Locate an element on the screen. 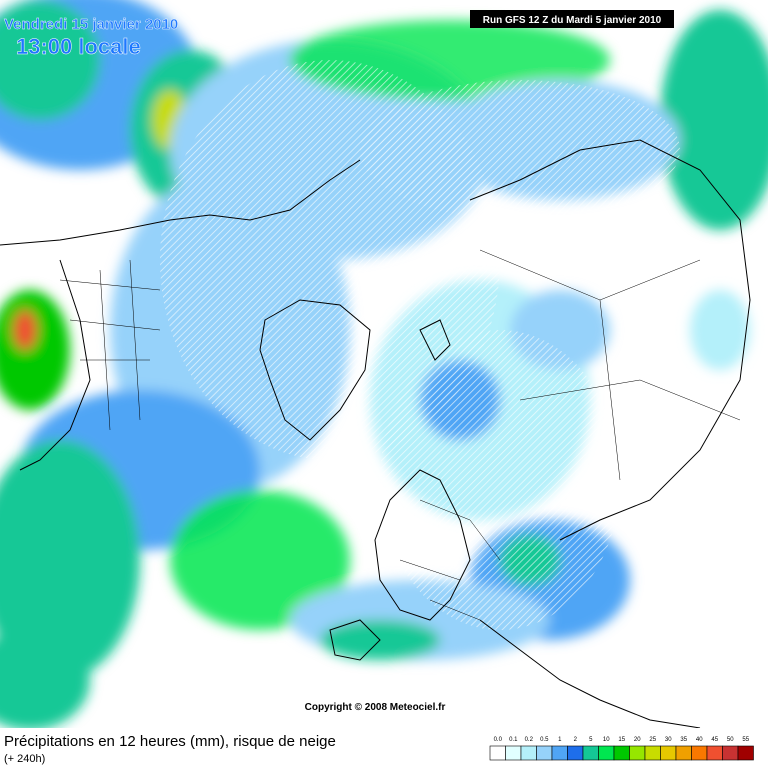  footer-lead: (+ 240h) is located at coordinates (24, 759).